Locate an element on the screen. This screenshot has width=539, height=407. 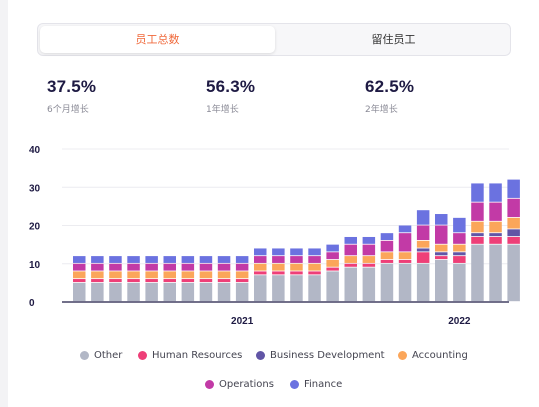
tab-total-employees: 员工总数 is located at coordinates (157, 39).